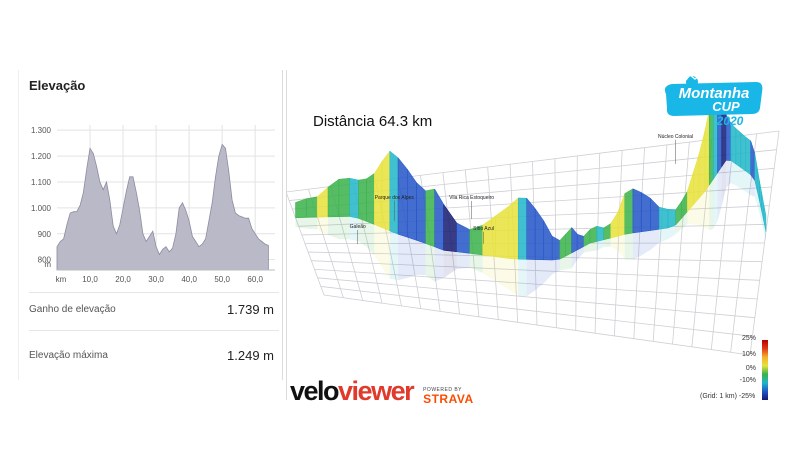 The image size is (800, 450). What do you see at coordinates (222, 279) in the screenshot?
I see `x-tick-label: 50,0` at bounding box center [222, 279].